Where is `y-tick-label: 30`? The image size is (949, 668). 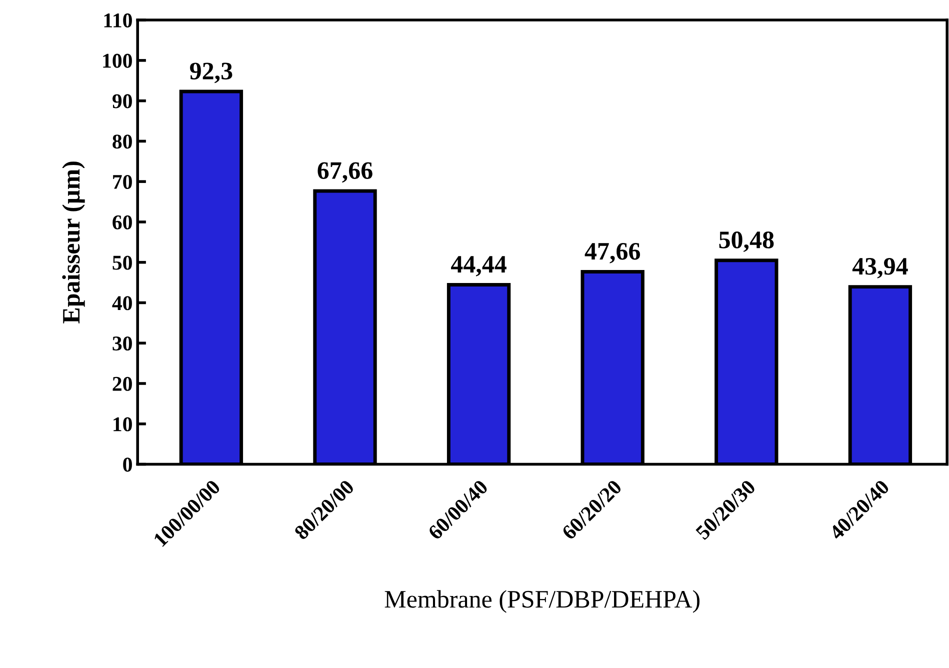 y-tick-label: 30 is located at coordinates (122, 343).